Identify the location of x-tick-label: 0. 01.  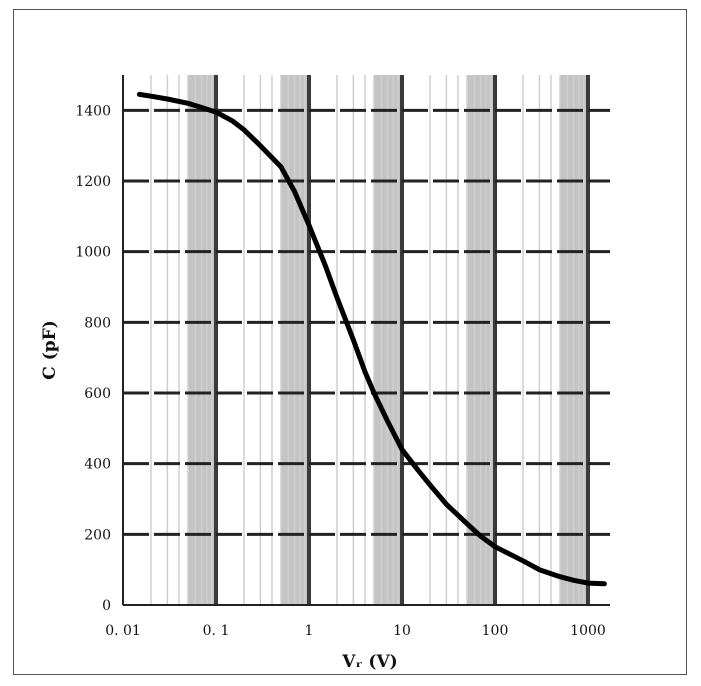
(123, 631).